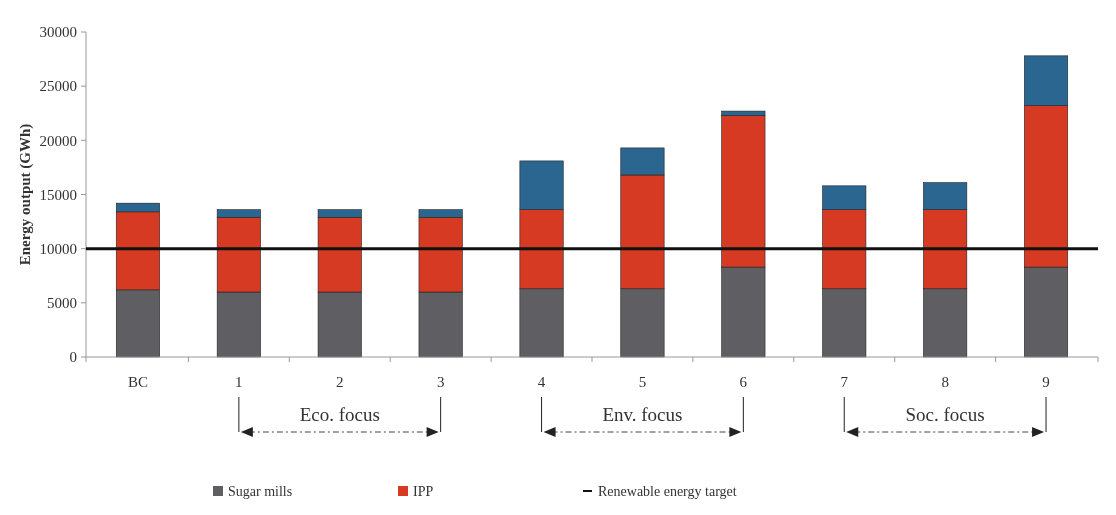  Describe the element at coordinates (541, 382) in the screenshot. I see `x-tick-label: 4` at that location.